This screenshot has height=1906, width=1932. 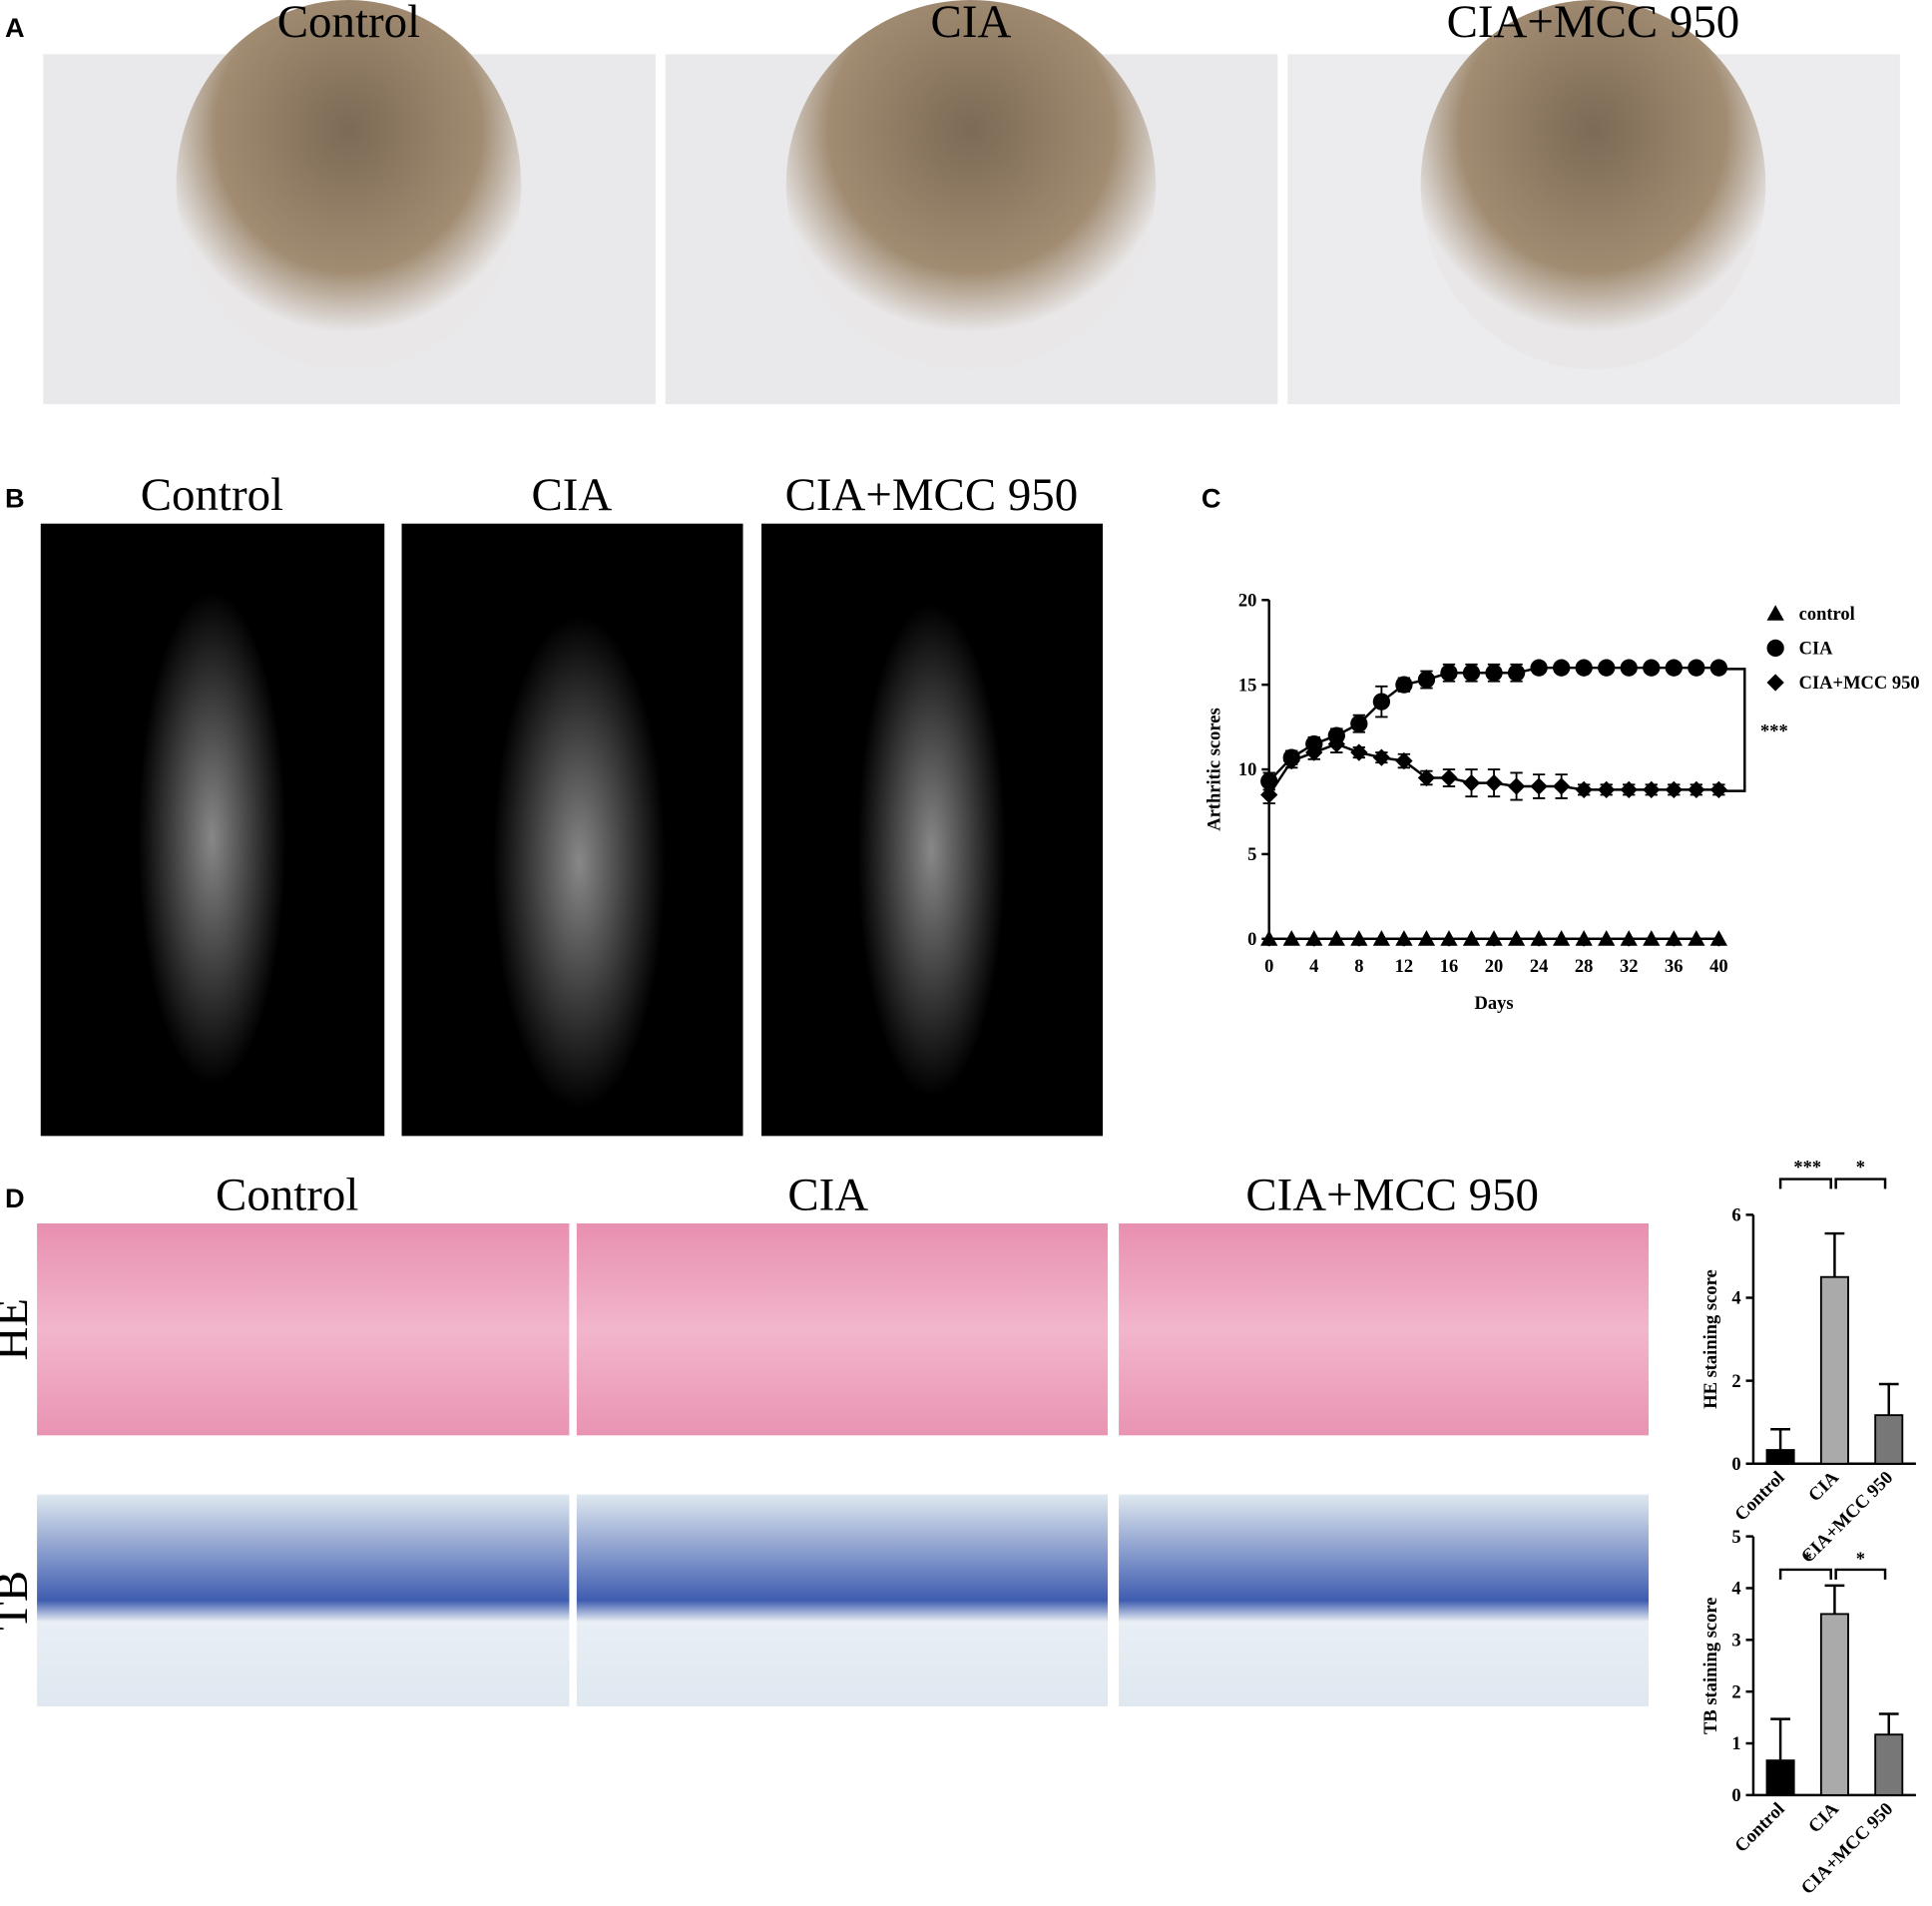 What do you see at coordinates (1859, 684) in the screenshot?
I see `legend-label: CIA+MCC 950` at bounding box center [1859, 684].